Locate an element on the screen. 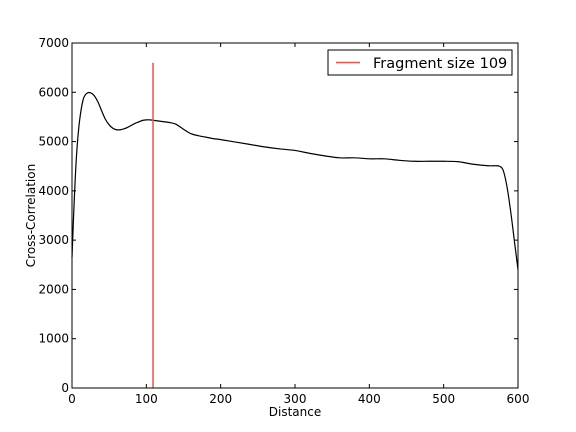  x-axis-label: Distance is located at coordinates (295, 412).